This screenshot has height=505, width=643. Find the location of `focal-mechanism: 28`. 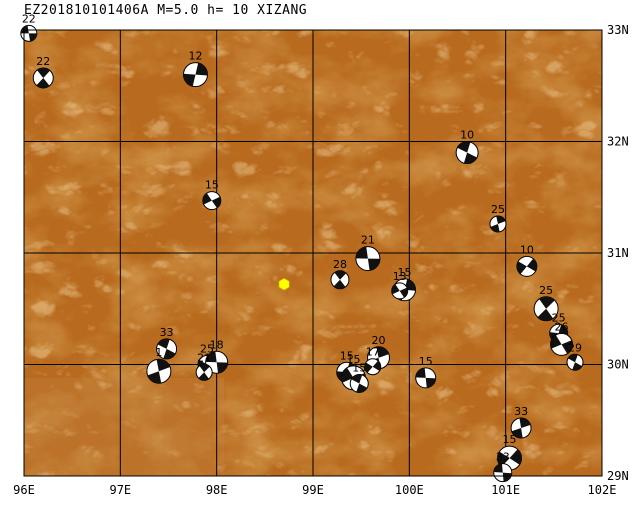

focal-mechanism: 28 is located at coordinates (340, 274).